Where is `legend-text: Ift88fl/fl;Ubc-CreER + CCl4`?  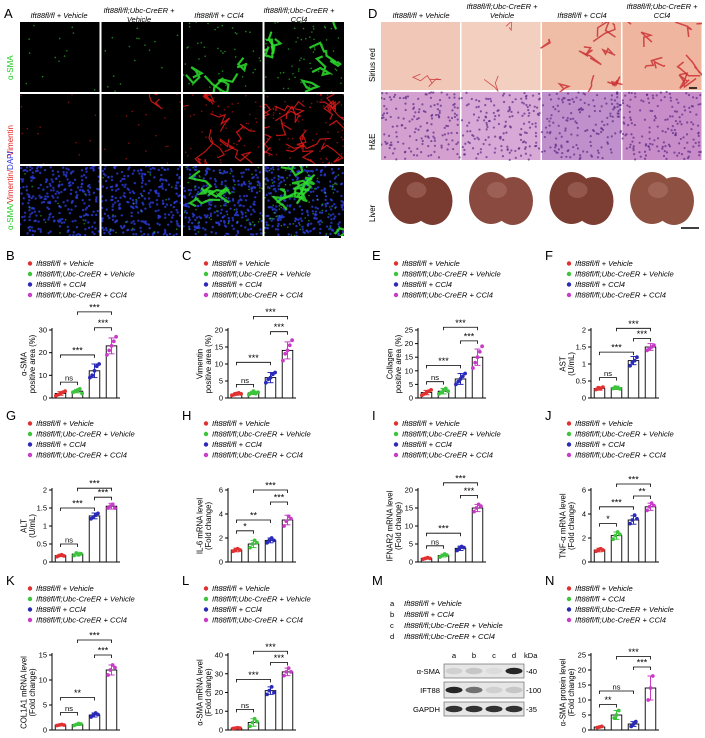 legend-text: Ift88fl/fl;Ubc-CreER + CCl4 is located at coordinates (620, 620).